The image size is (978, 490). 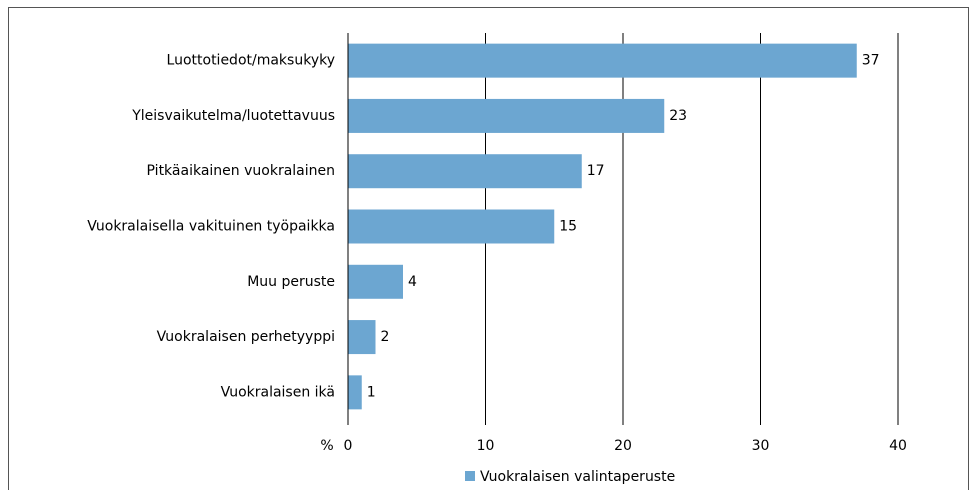 I want to click on x-tick-label: 40, so click(x=898, y=446).